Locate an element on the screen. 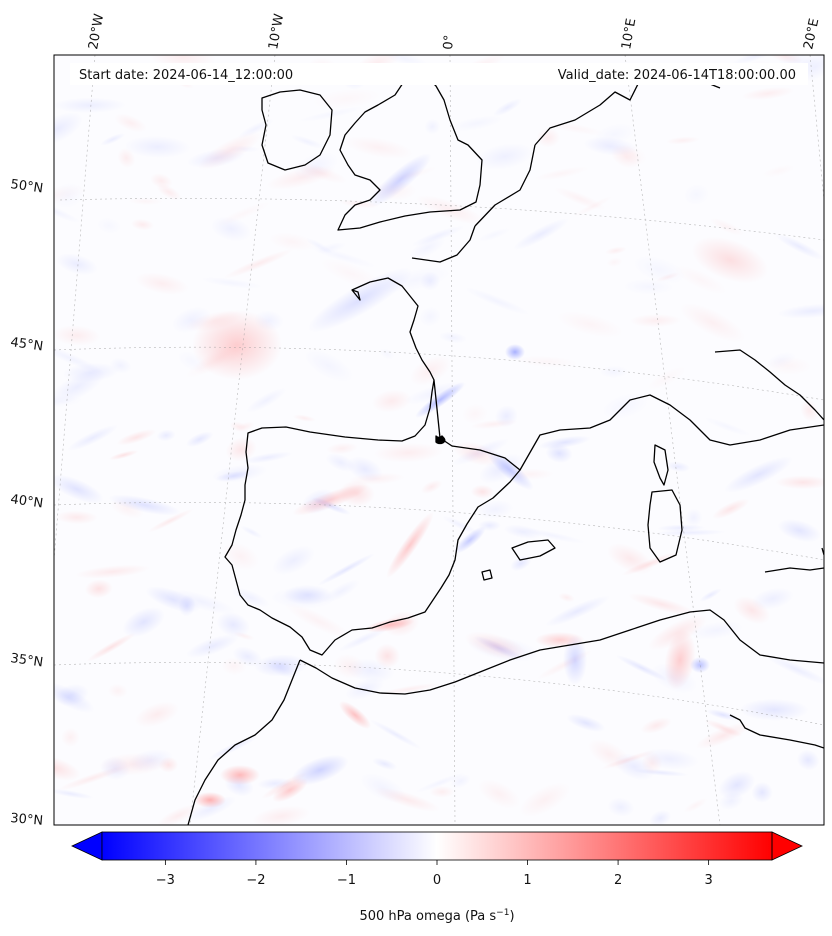  sardinia-coastline is located at coordinates (665, 526).